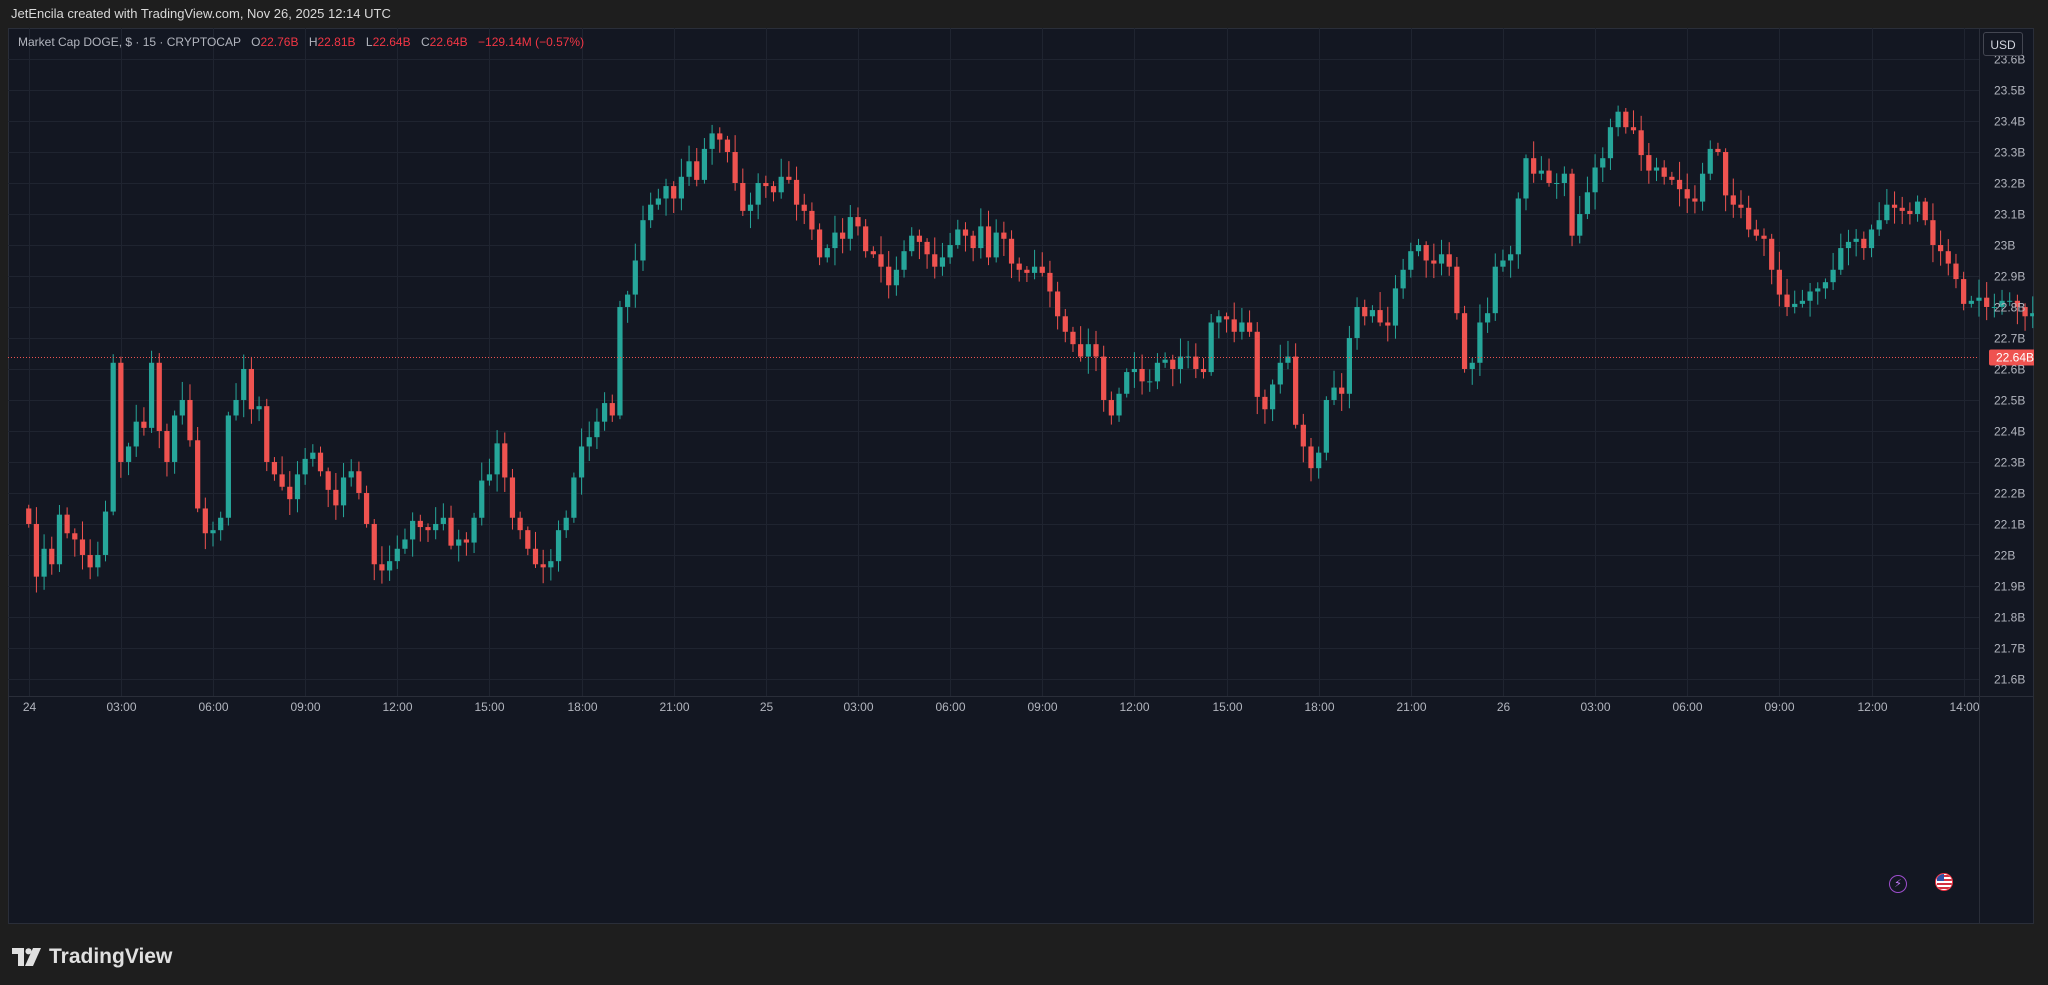  I want to click on y-tick-label: 22.6B, so click(2009, 370).